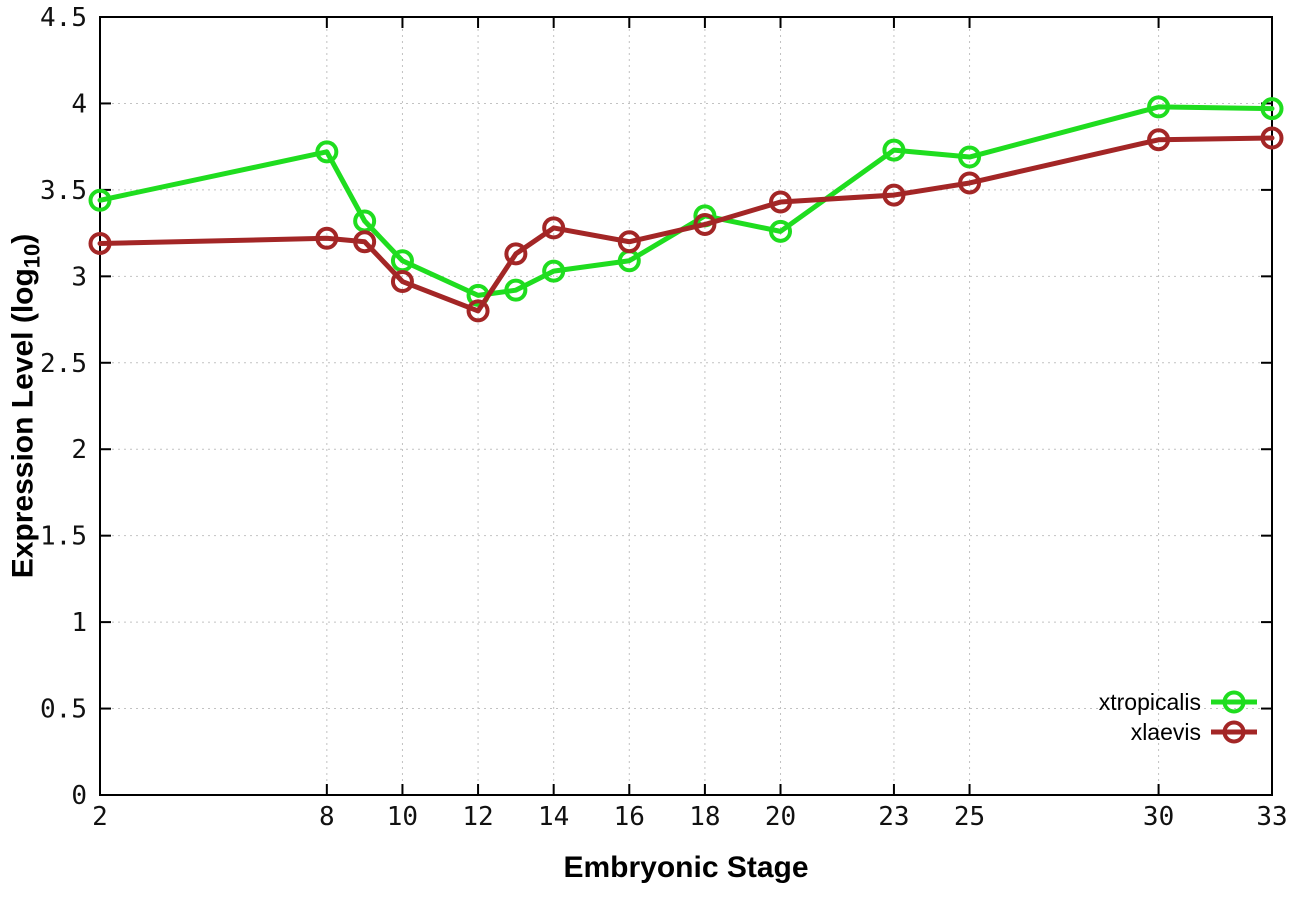 This screenshot has height=907, width=1296. Describe the element at coordinates (402, 817) in the screenshot. I see `x-tick-label: 10` at that location.